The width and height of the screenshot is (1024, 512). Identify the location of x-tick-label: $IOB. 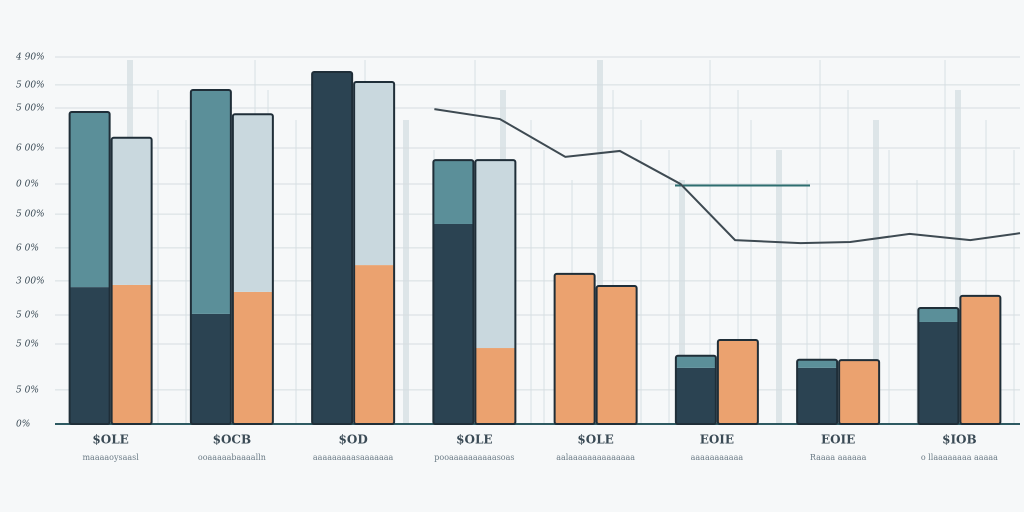
(959, 440).